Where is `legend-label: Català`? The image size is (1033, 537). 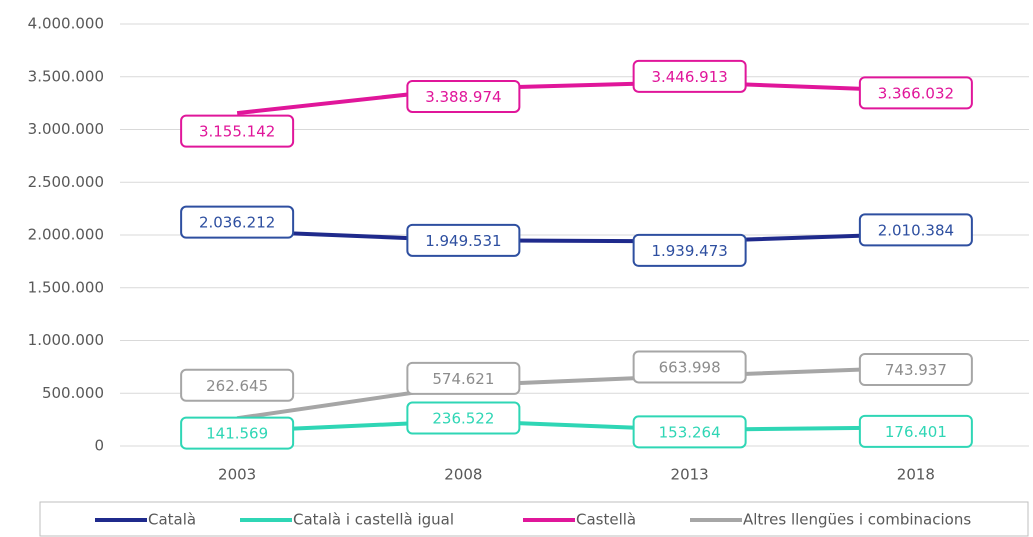 legend-label: Català is located at coordinates (172, 520).